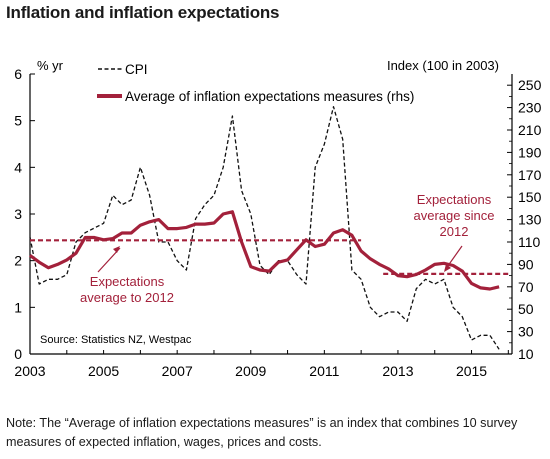 The image size is (550, 459). Describe the element at coordinates (530, 152) in the screenshot. I see `right-tick-label: 190` at that location.